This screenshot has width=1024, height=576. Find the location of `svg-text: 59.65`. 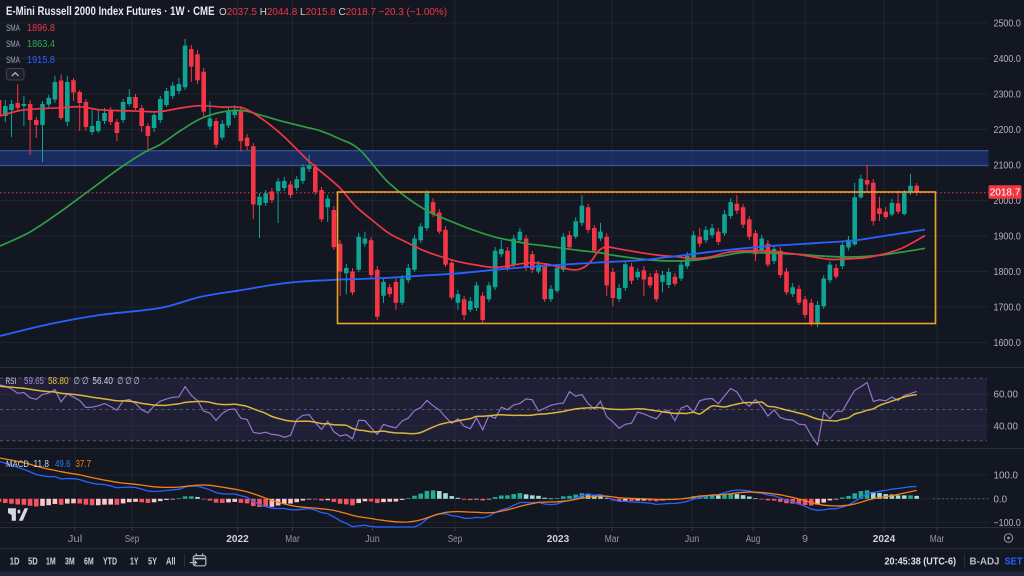

svg-text: 59.65 is located at coordinates (34, 381).